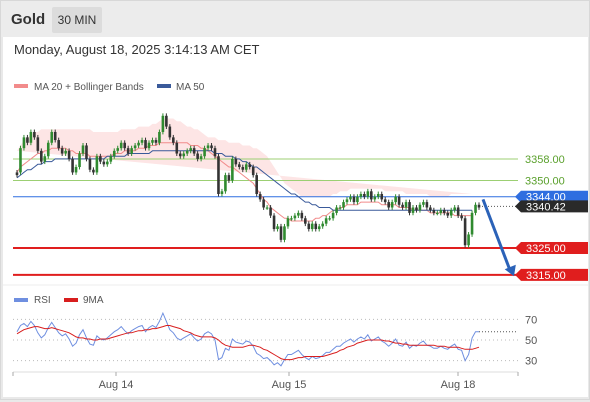 This screenshot has height=402, width=590. I want to click on top-bar: Gold 30 MIN, so click(295, 19).